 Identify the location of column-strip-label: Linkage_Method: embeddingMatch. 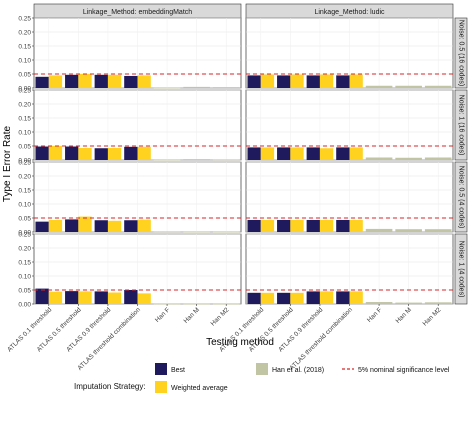
(137, 12).